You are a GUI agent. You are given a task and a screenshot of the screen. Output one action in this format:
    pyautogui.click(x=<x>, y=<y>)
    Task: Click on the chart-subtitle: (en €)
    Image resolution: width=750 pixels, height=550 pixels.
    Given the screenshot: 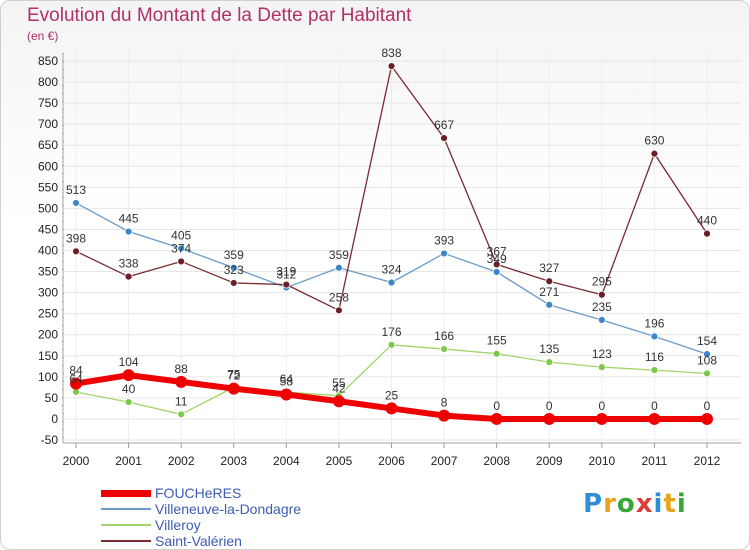 What is the action you would take?
    pyautogui.click(x=43, y=36)
    